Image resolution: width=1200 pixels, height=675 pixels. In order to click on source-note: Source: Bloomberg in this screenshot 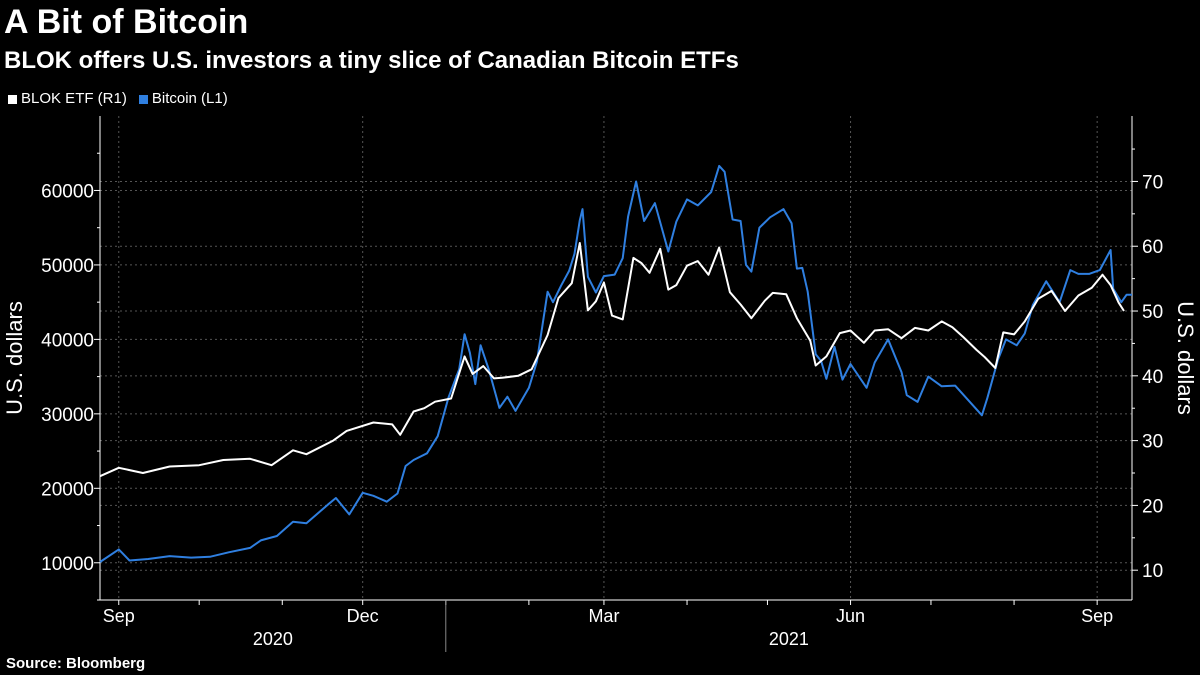, I will do `click(76, 663)`.